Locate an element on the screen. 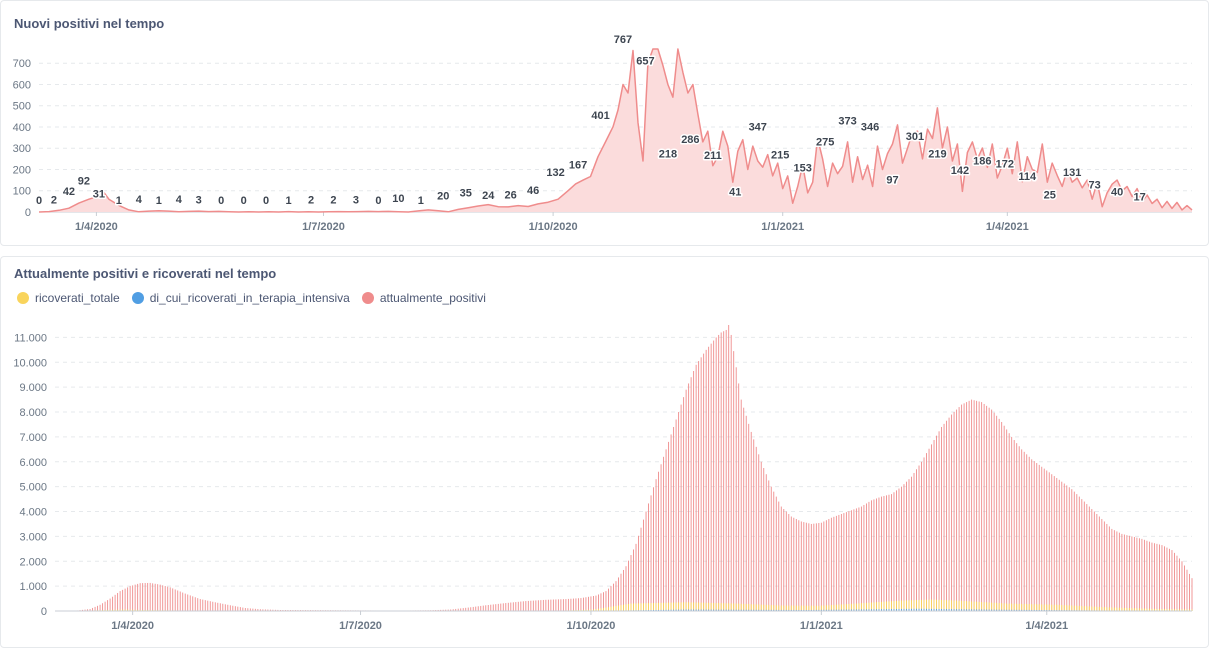 The height and width of the screenshot is (649, 1211). y-tick-label: 200 is located at coordinates (22, 170).